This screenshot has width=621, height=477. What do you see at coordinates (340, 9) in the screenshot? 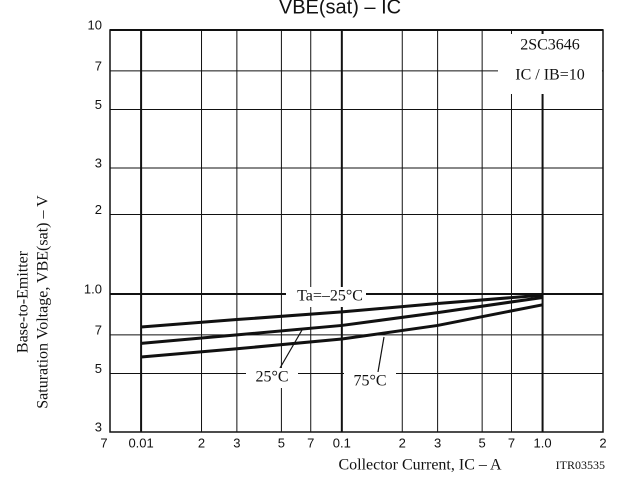
I see `chart-title: VBE(sat) – IC` at bounding box center [340, 9].